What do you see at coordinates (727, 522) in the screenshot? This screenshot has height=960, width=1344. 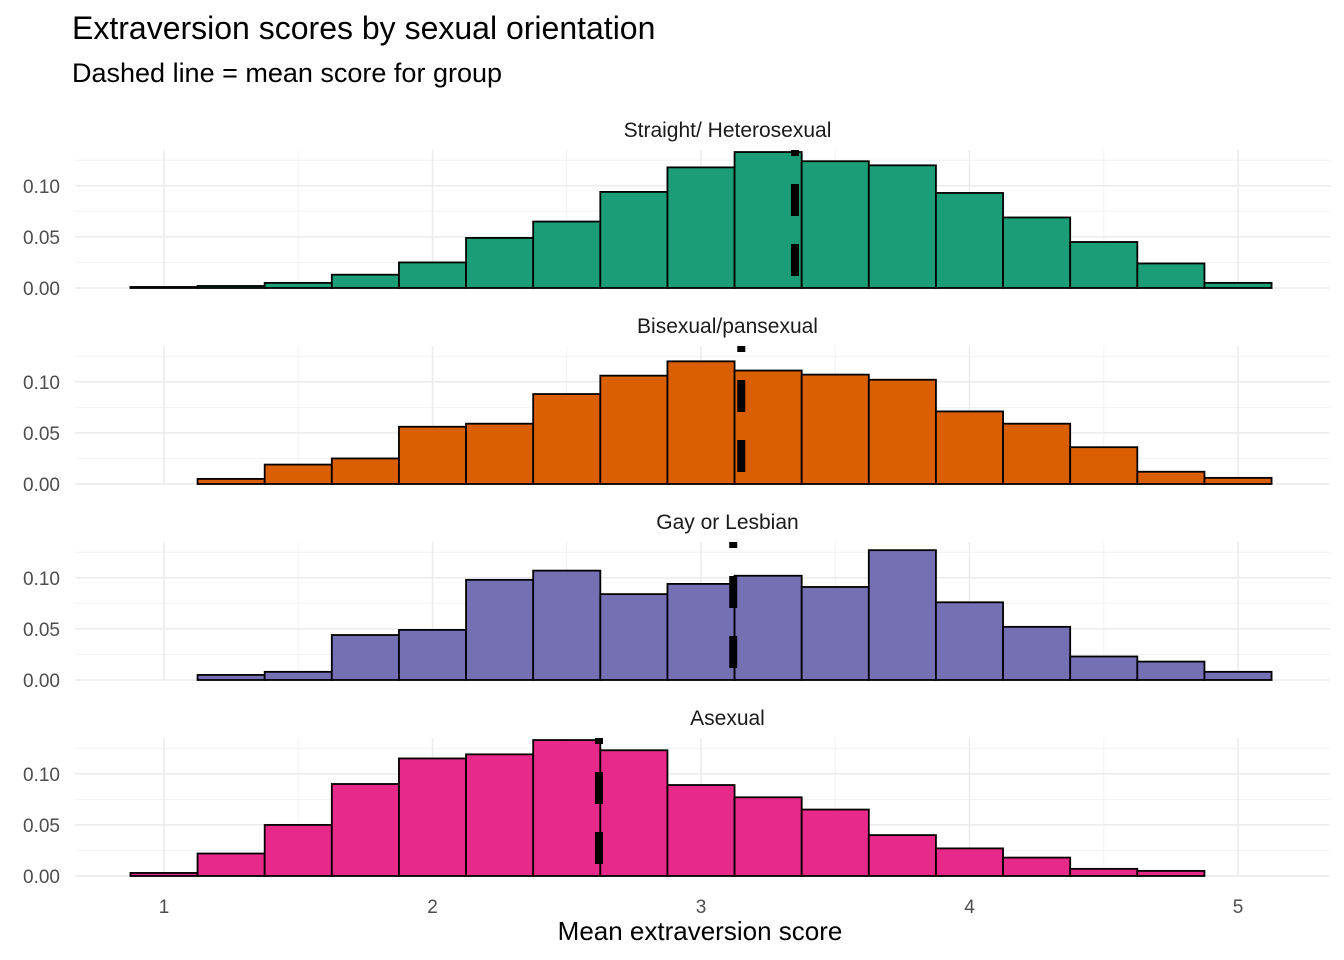 I see `facet-label: Gay or Lesbian` at bounding box center [727, 522].